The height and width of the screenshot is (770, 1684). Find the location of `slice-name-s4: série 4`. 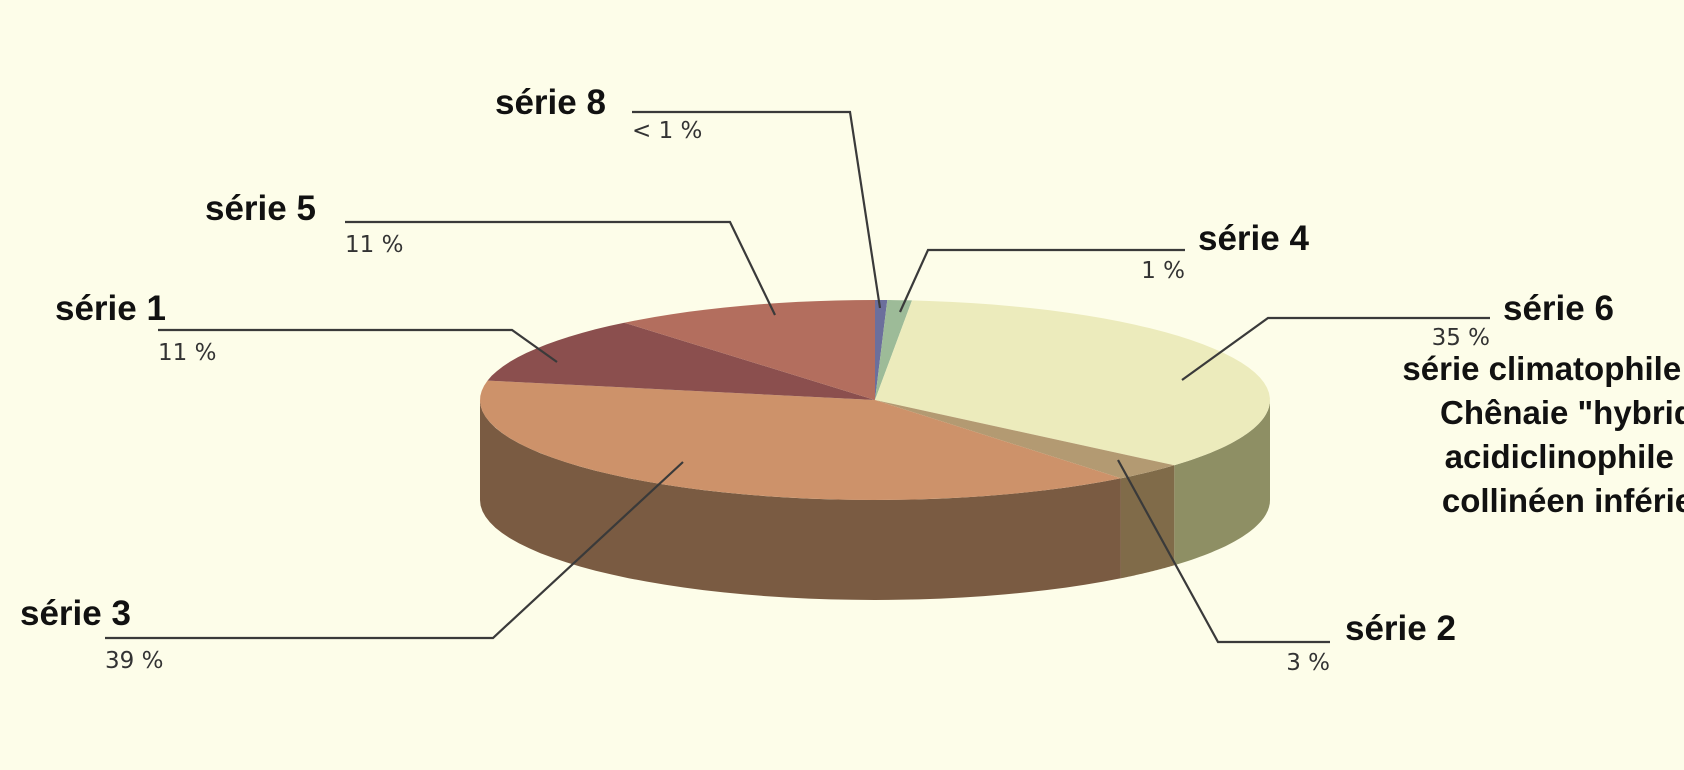

slice-name-s4: série 4 is located at coordinates (1253, 238).